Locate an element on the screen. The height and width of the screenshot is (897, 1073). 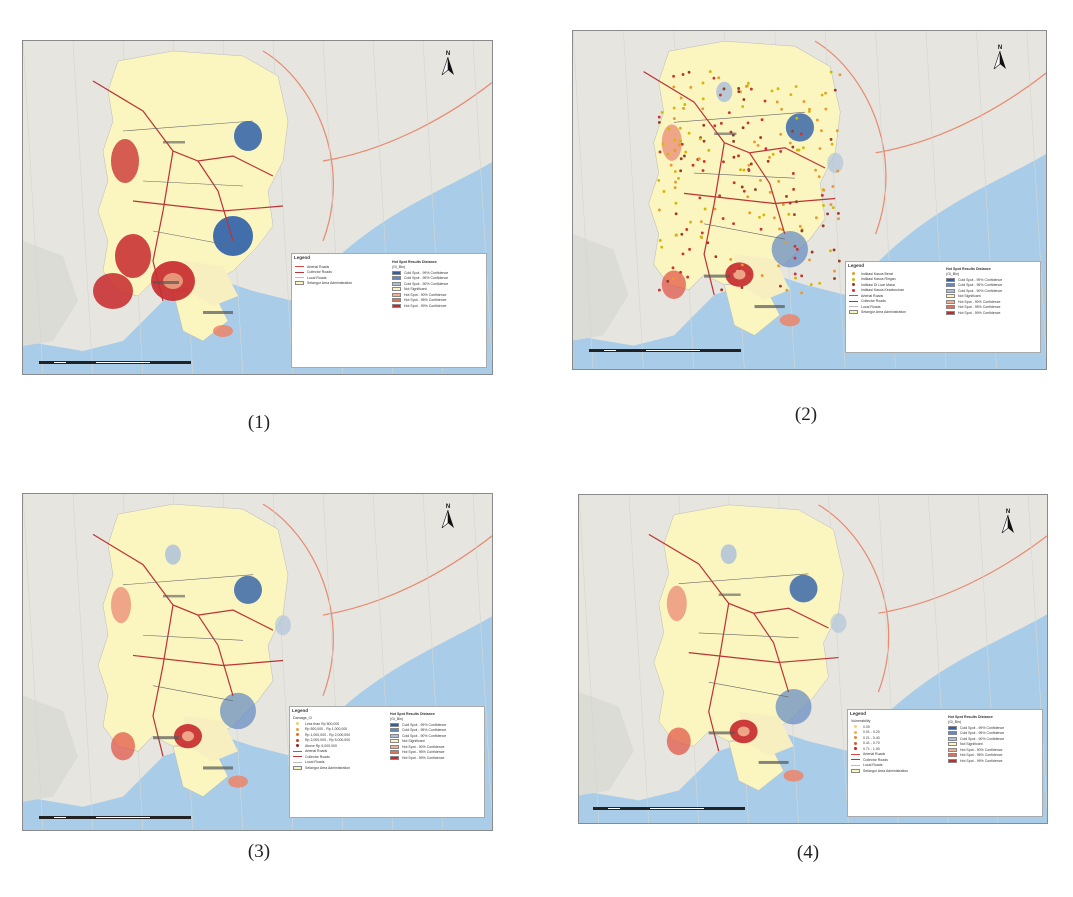
legend-label: Cold Spot - 99% Confidence is located at coordinates (424, 724).